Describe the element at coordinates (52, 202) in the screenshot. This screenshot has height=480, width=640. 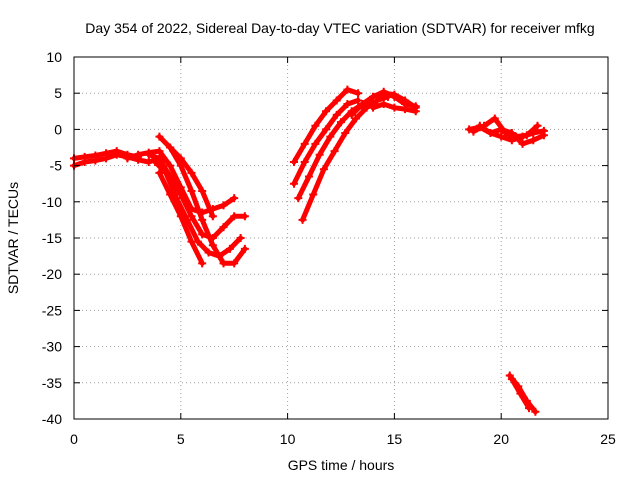
I see `y-tick-label: -10` at that location.